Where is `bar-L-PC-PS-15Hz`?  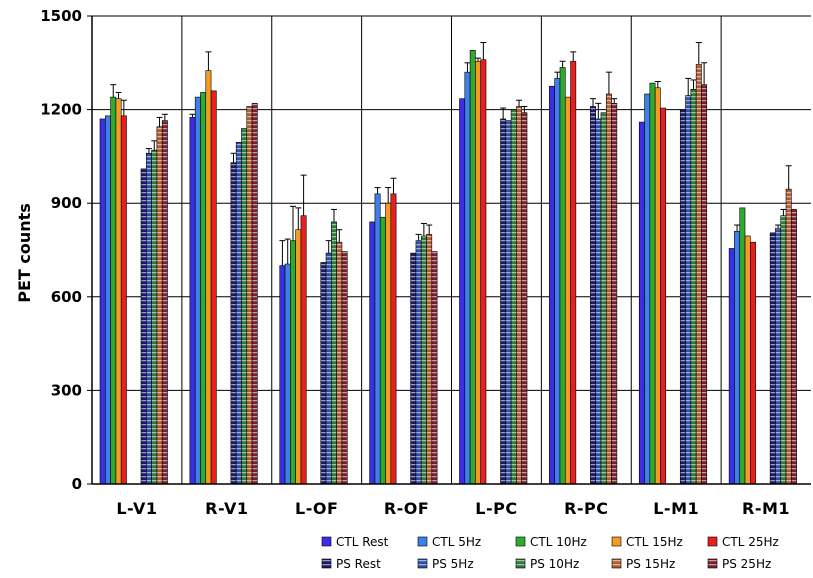
bar-L-PC-PS-15Hz is located at coordinates (519, 295).